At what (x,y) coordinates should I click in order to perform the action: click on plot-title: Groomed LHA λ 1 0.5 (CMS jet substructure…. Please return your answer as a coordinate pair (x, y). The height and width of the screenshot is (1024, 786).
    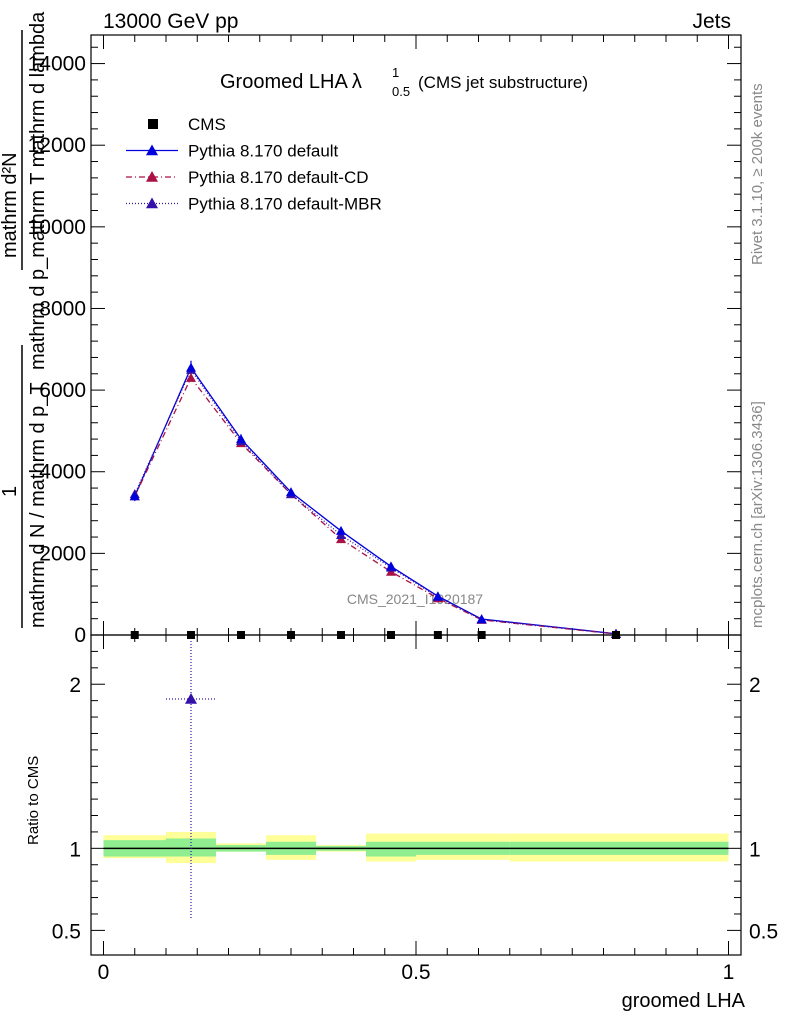
    Looking at the image, I should click on (404, 82).